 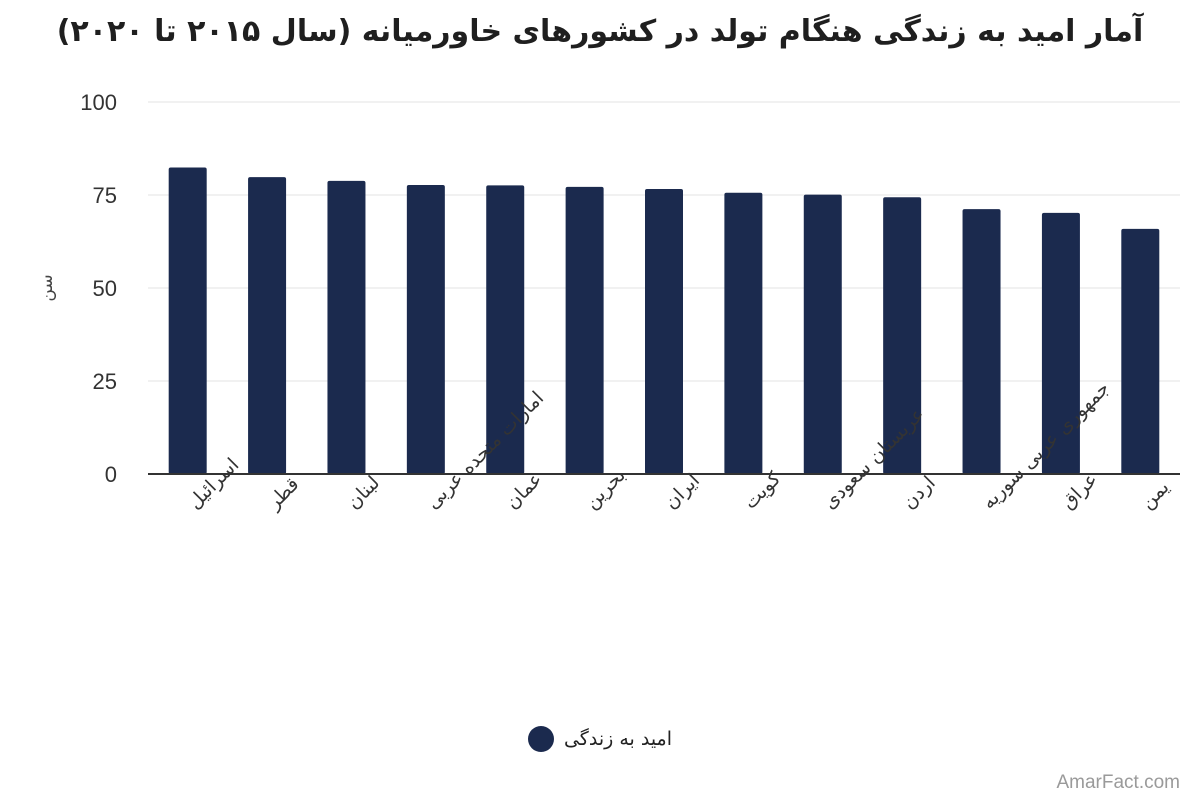 What do you see at coordinates (618, 739) in the screenshot?
I see `legend-label: امید به زندگی` at bounding box center [618, 739].